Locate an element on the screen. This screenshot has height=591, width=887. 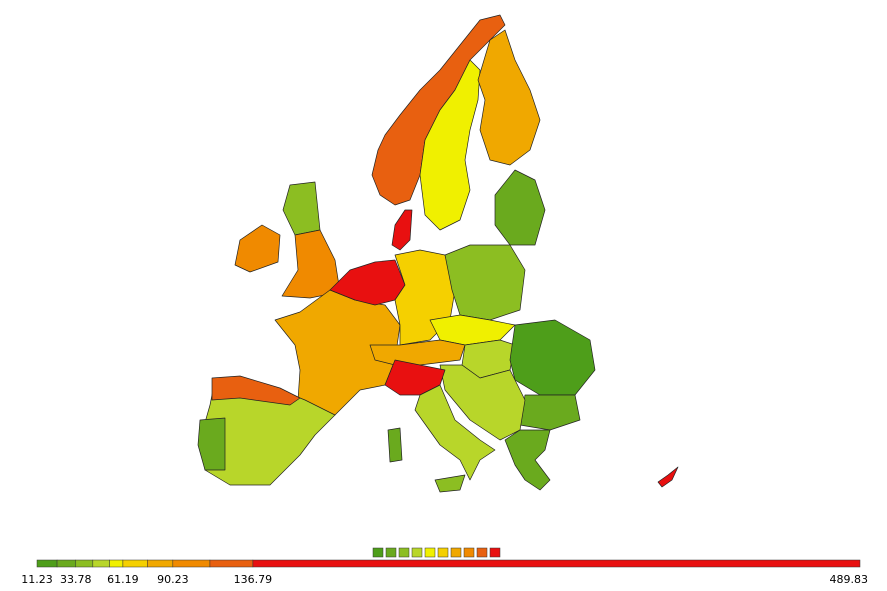
x-tick-label: 90.23 is located at coordinates (173, 579).